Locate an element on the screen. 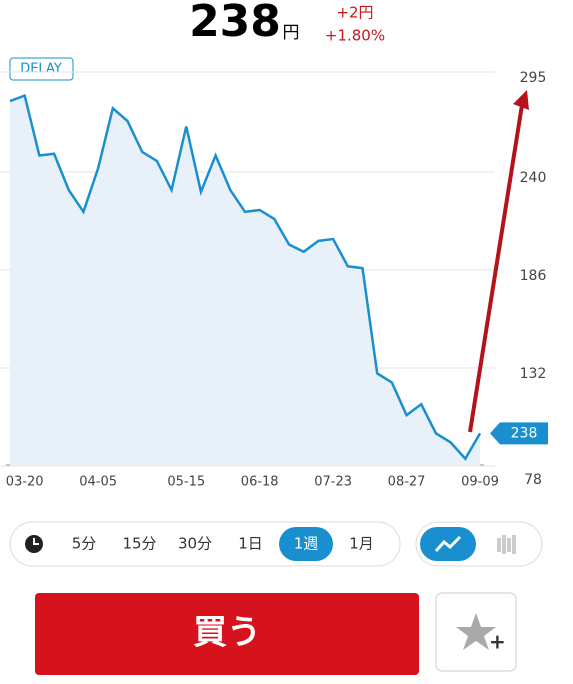 This screenshot has width=573, height=684. x-tick-label: 08-27 is located at coordinates (407, 482).